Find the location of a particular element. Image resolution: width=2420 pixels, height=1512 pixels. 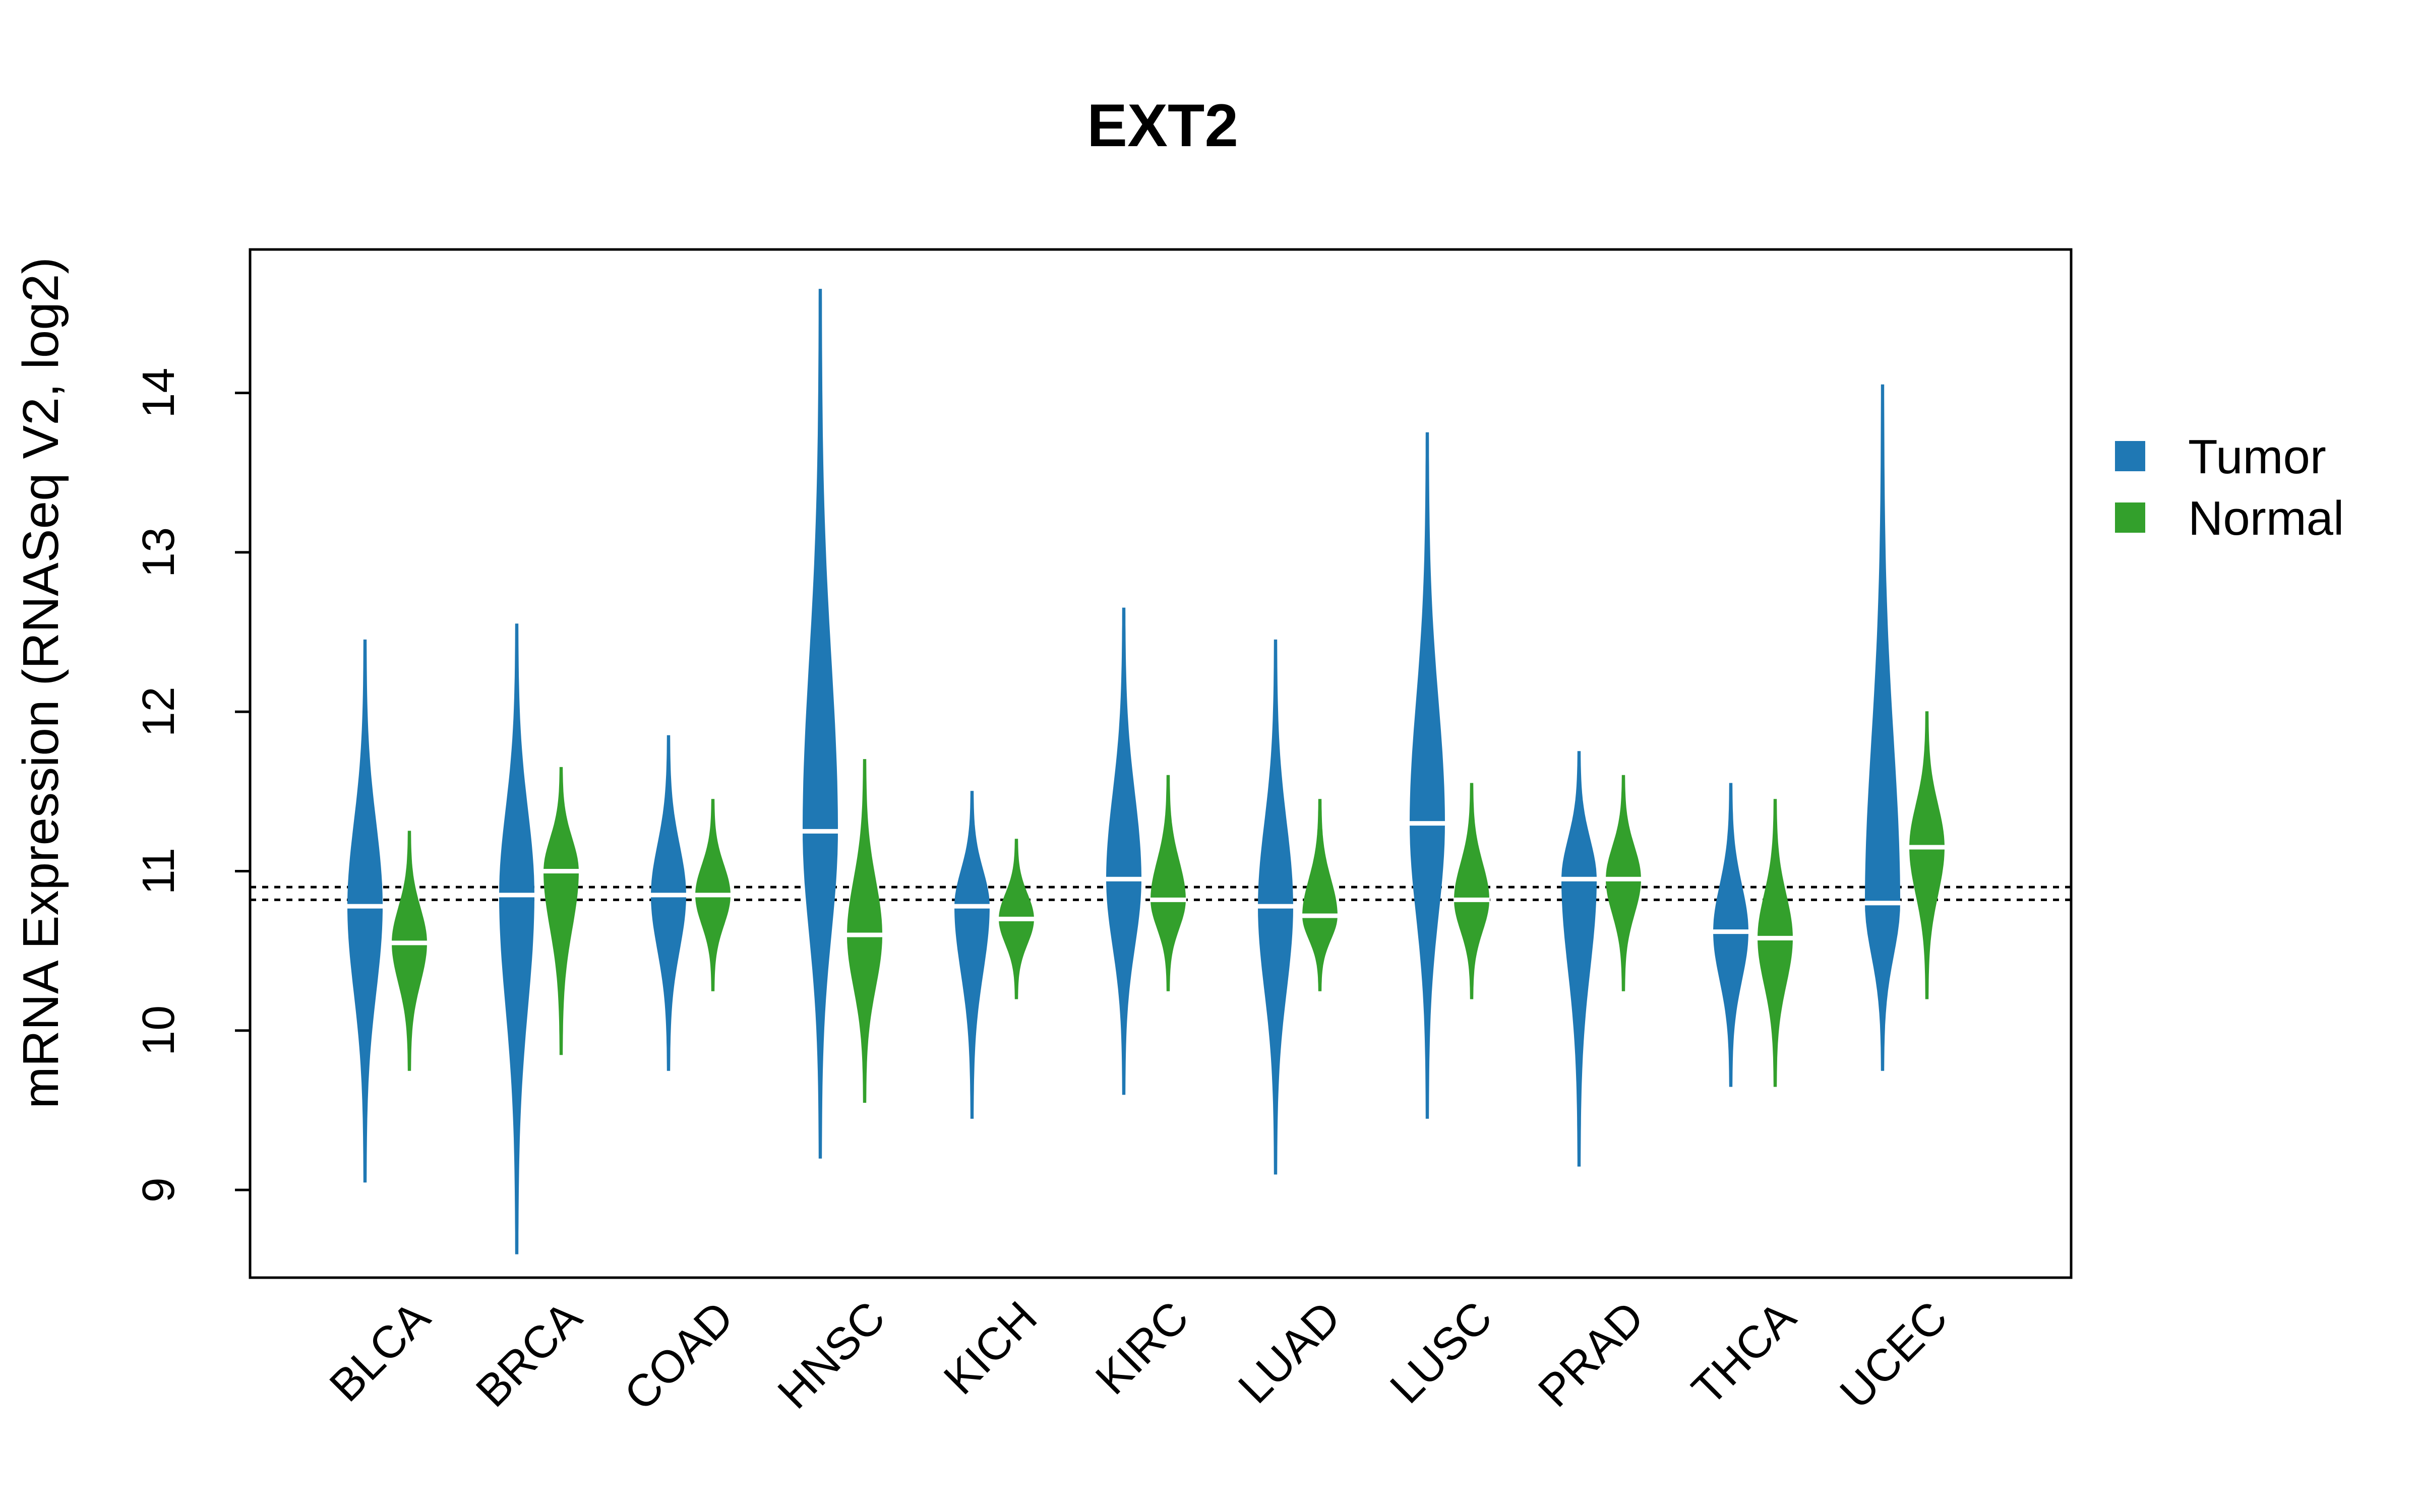

y-tick-label: 14 is located at coordinates (159, 393).